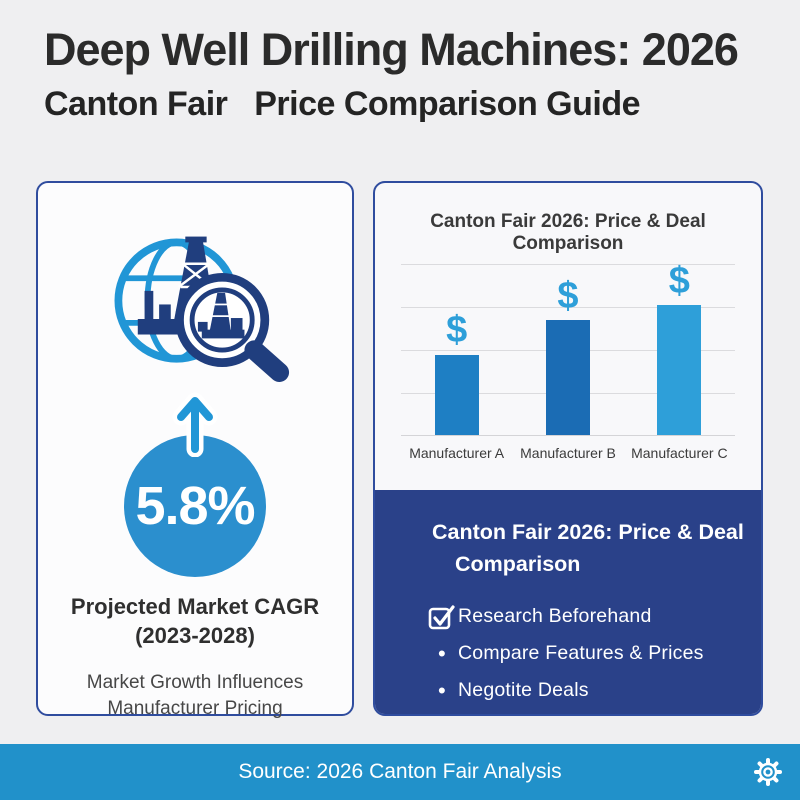  I want to click on cagr-caption-line1: Projected Market CAGR, so click(195, 606).